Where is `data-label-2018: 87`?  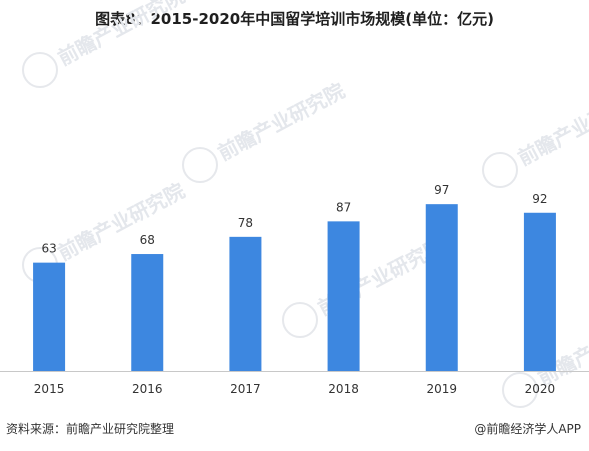
data-label-2018: 87 is located at coordinates (343, 207).